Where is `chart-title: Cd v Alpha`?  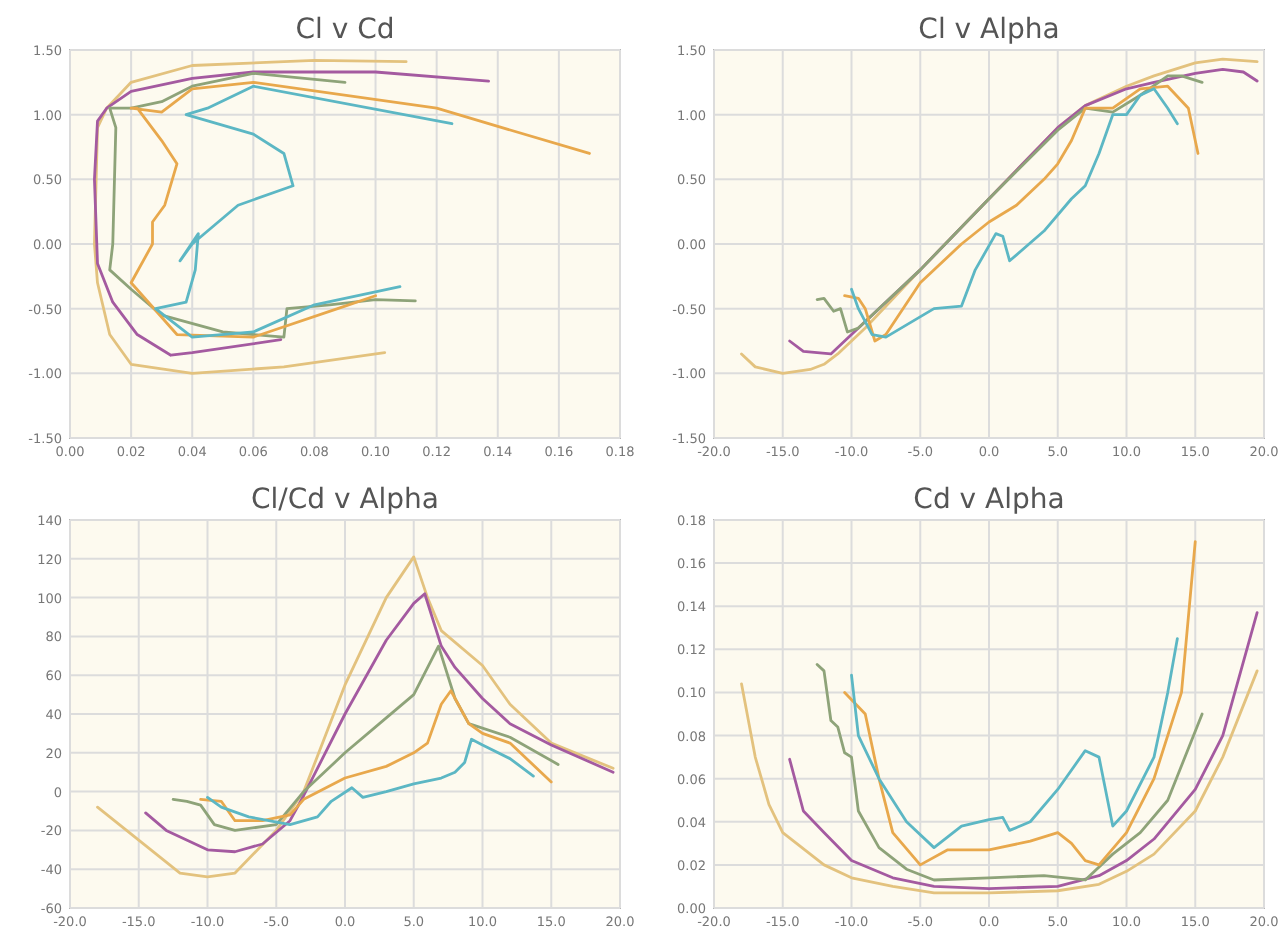 chart-title: Cd v Alpha is located at coordinates (989, 500).